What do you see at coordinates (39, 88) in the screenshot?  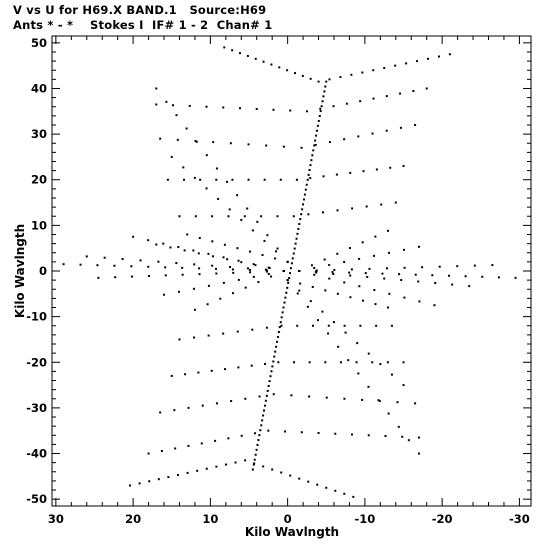 I see `y-tick-label: 40` at bounding box center [39, 88].